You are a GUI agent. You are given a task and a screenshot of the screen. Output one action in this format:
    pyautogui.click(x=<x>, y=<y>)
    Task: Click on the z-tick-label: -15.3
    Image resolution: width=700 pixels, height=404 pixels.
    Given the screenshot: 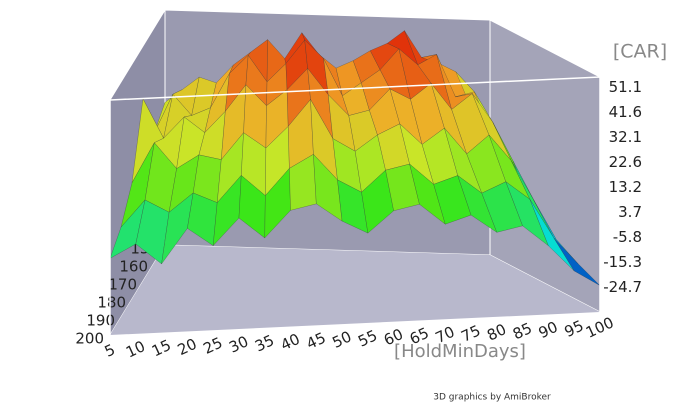 What is the action you would take?
    pyautogui.click(x=622, y=262)
    